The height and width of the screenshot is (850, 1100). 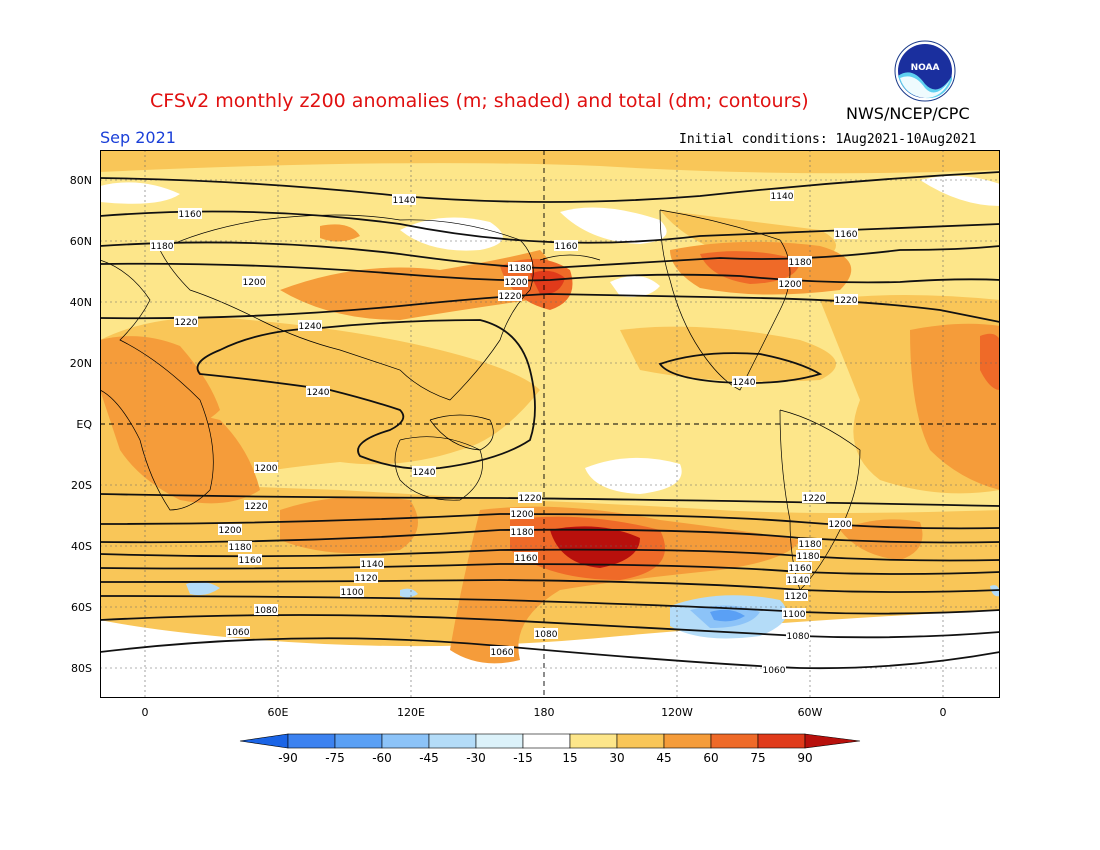 I want to click on colorbar, so click(x=550, y=741).